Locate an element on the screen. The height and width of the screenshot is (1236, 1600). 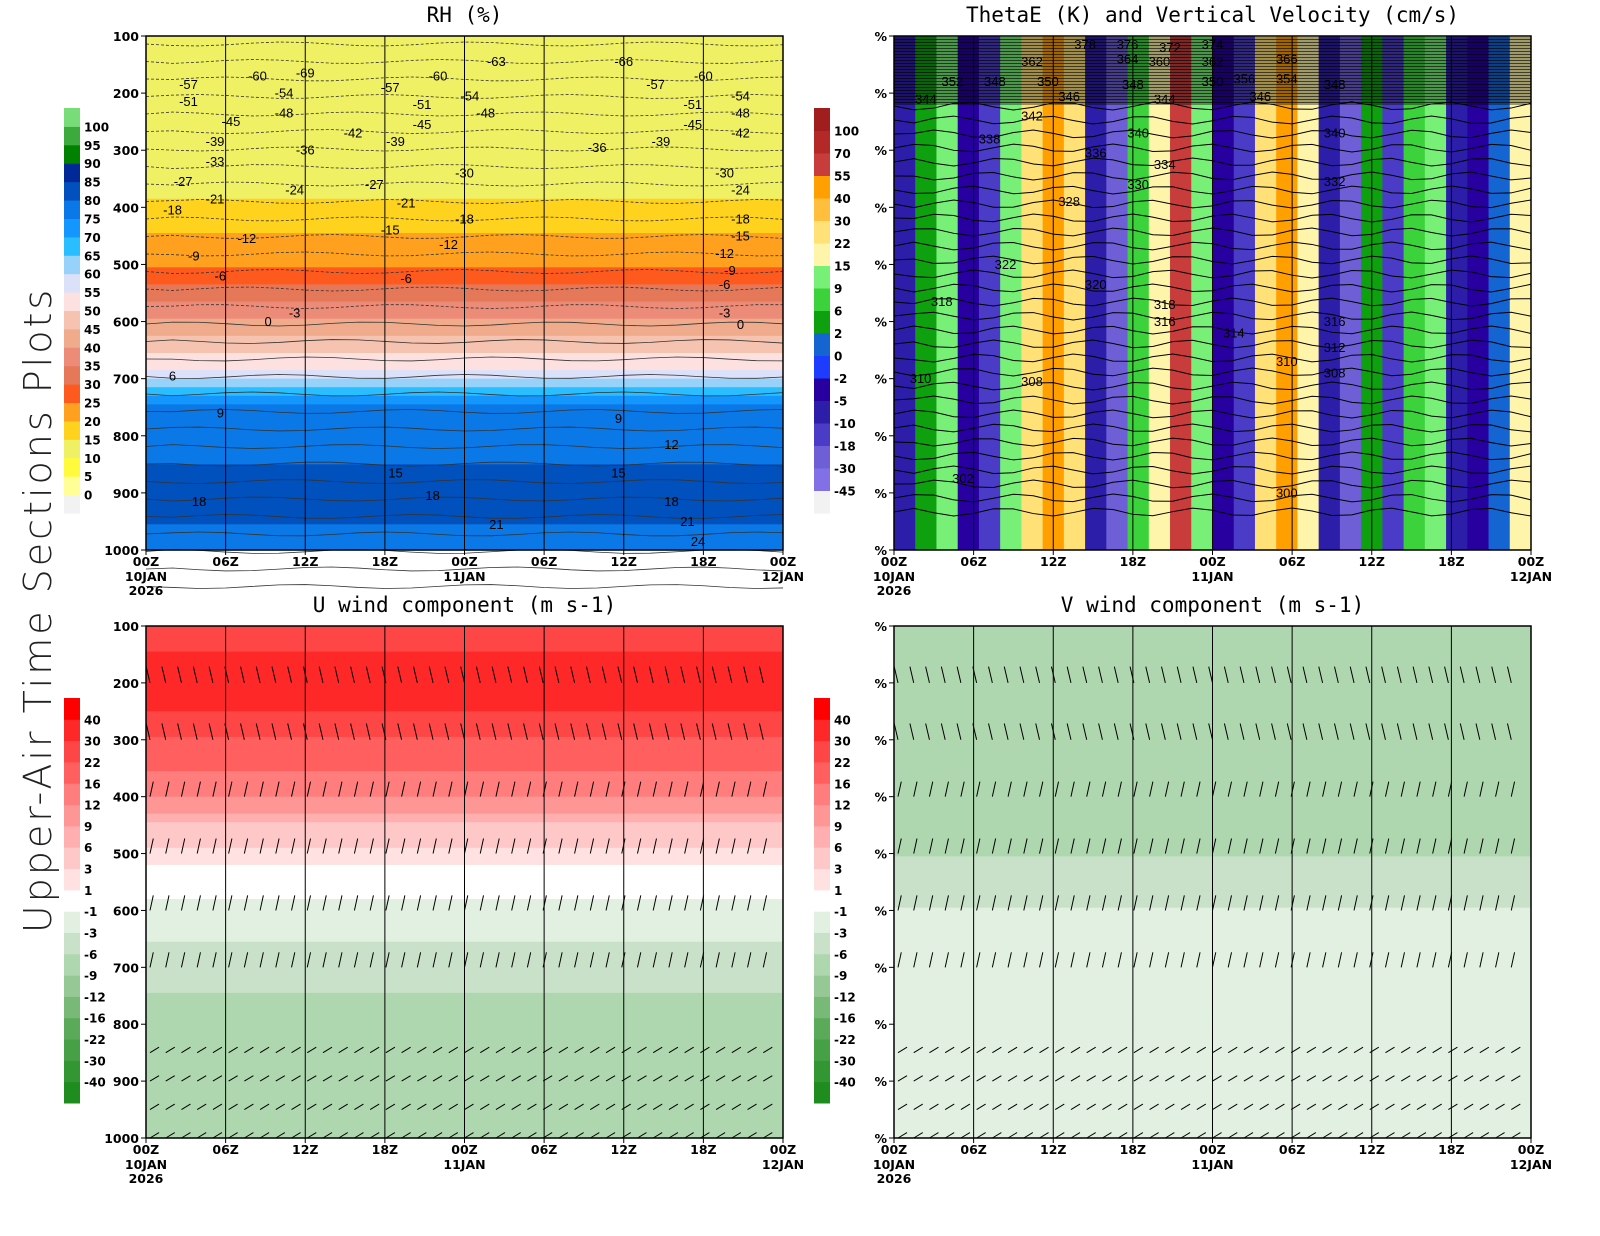
contour-label: 336 is located at coordinates (1096, 153).